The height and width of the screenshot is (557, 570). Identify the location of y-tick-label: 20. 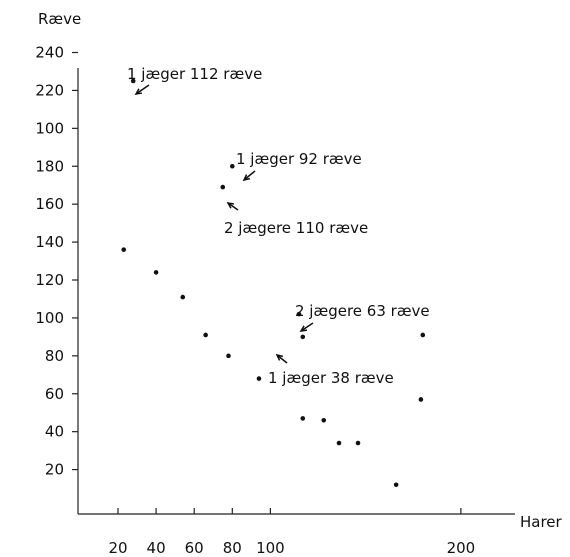
(54, 470).